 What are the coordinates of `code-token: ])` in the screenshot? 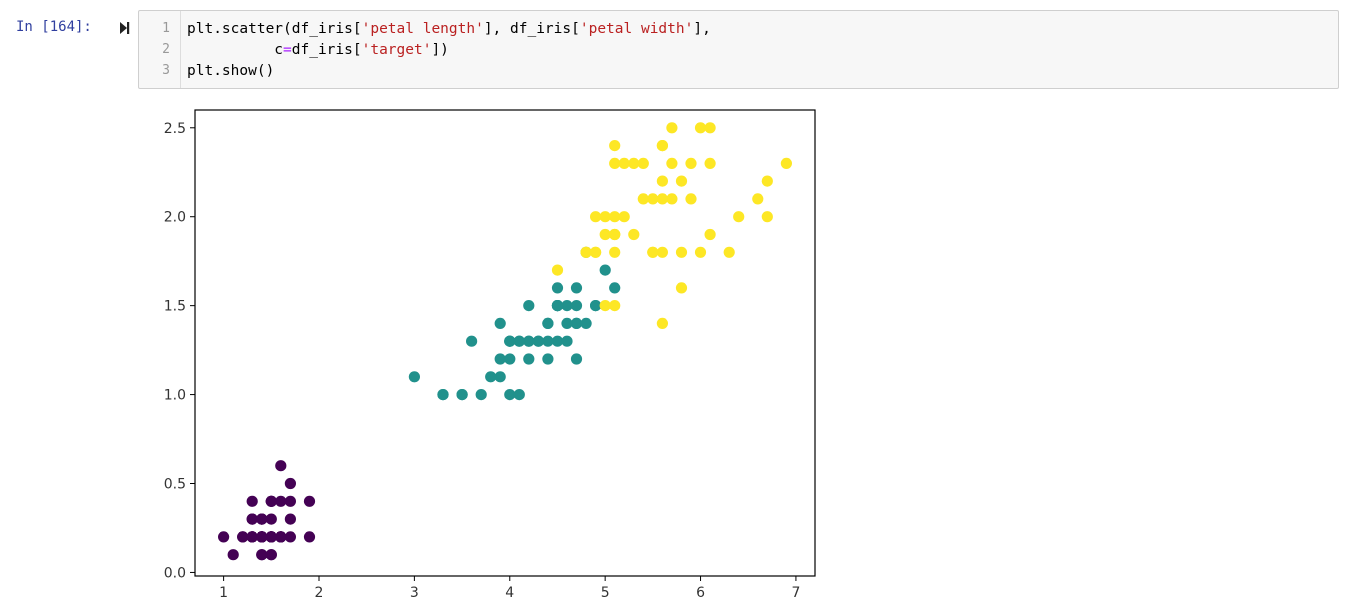 It's located at (440, 50).